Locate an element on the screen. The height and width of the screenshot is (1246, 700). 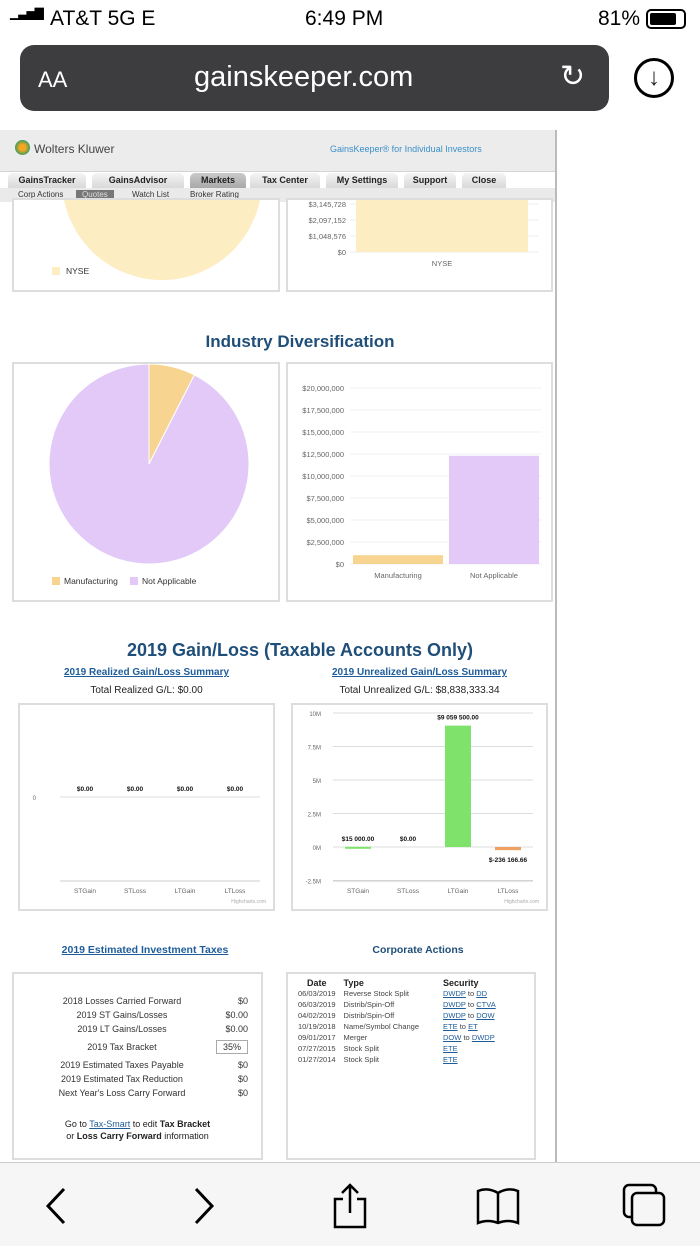
legend-item: Not Applicable is located at coordinates (169, 581).